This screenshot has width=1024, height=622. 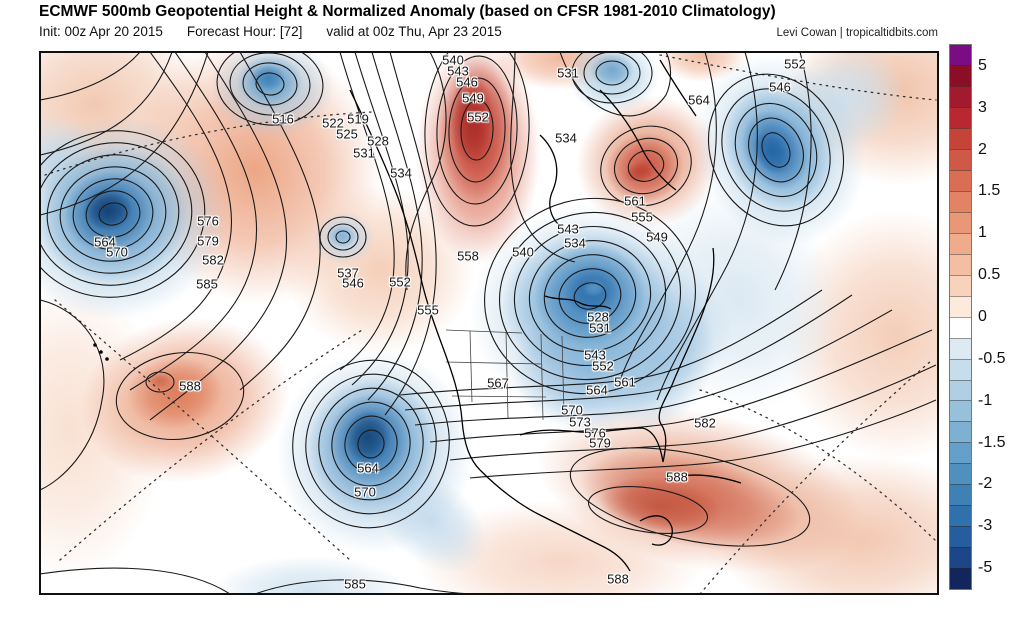 I want to click on colorbar-tick-label: -1.5, so click(x=992, y=442).